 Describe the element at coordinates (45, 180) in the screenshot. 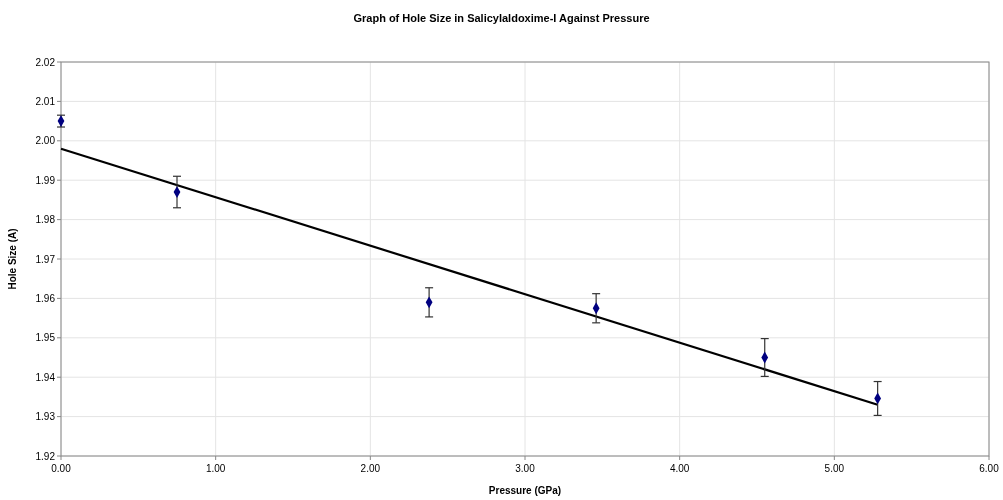

I see `y-tick-label: 1.99` at that location.